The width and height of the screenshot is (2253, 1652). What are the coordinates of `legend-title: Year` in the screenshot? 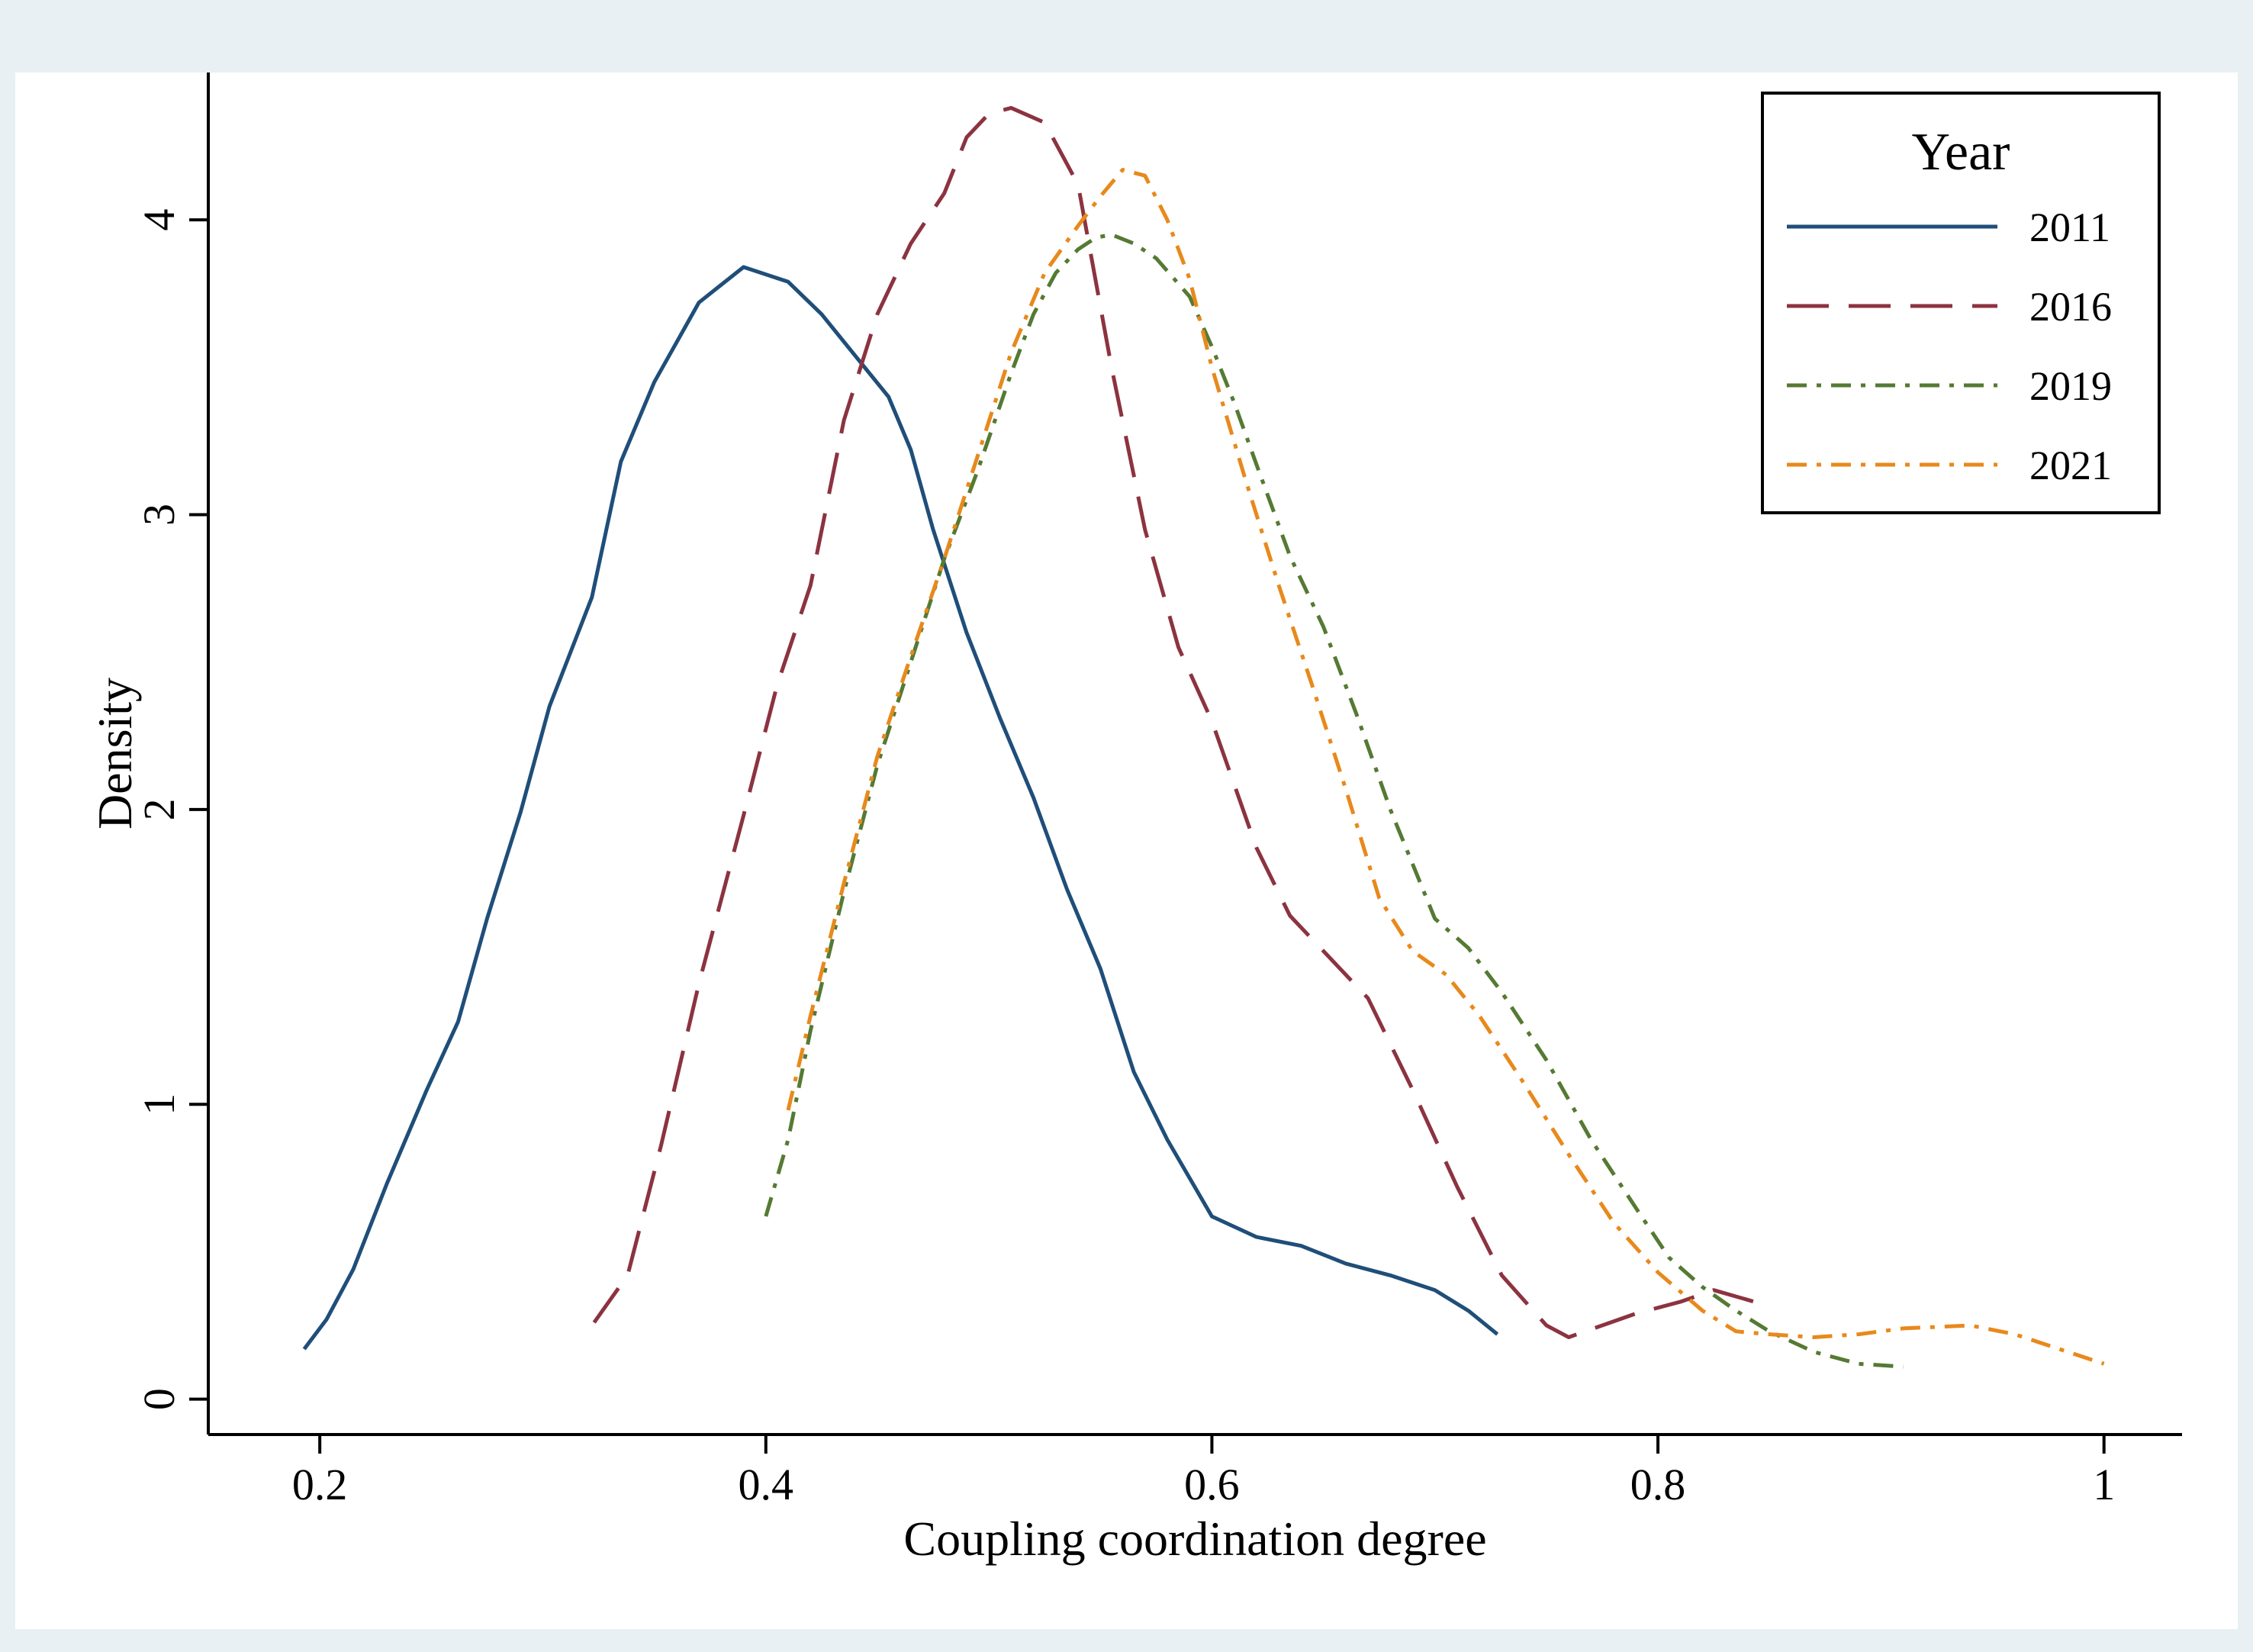 It's located at (1961, 152).